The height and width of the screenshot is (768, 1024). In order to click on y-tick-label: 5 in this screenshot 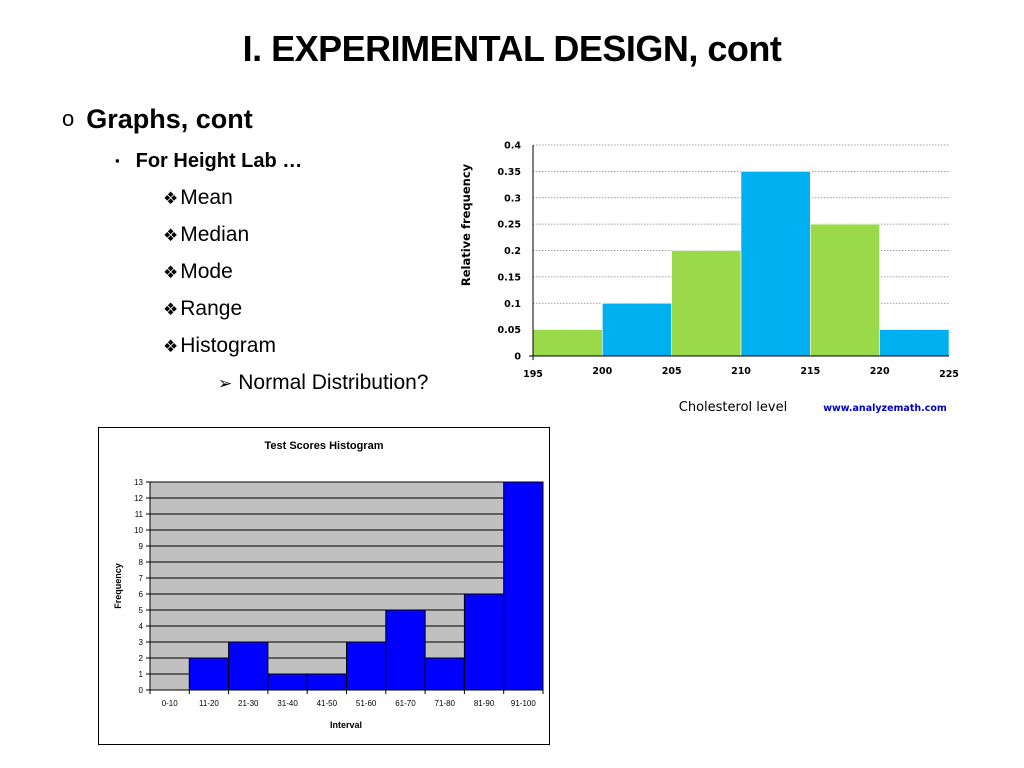, I will do `click(141, 610)`.